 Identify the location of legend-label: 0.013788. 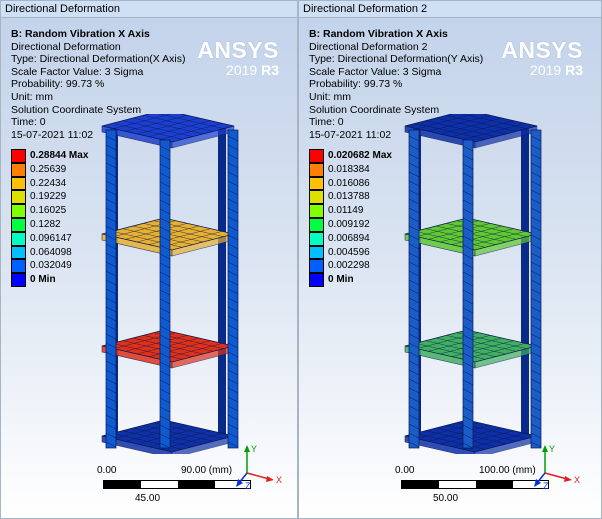
(349, 197).